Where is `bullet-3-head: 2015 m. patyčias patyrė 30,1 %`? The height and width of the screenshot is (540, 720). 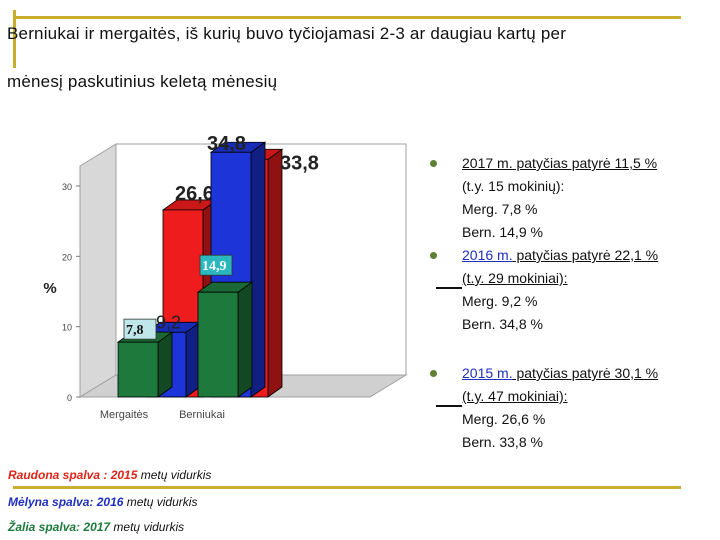 bullet-3-head: 2015 m. patyčias patyrė 30,1 % is located at coordinates (560, 373).